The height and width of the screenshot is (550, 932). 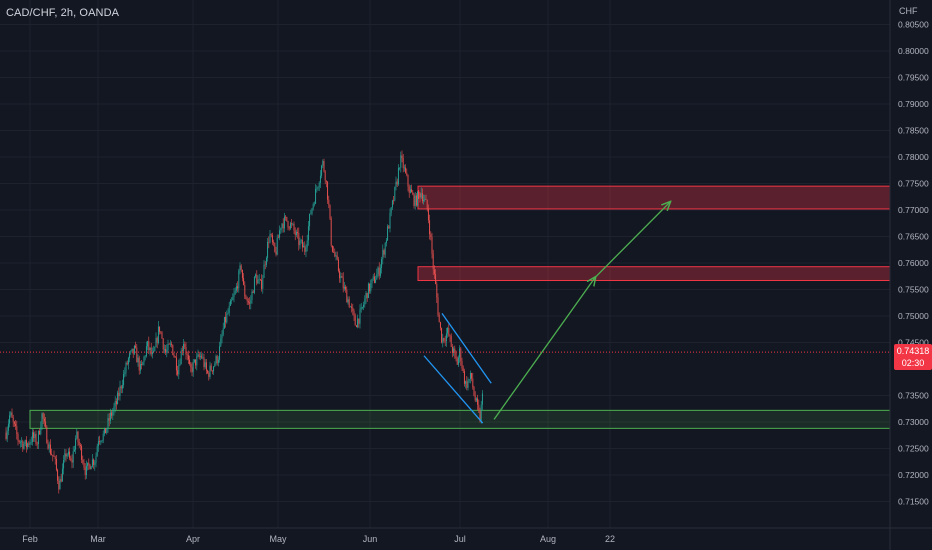 I want to click on y-tick-label: 0.73000, so click(x=913, y=422).